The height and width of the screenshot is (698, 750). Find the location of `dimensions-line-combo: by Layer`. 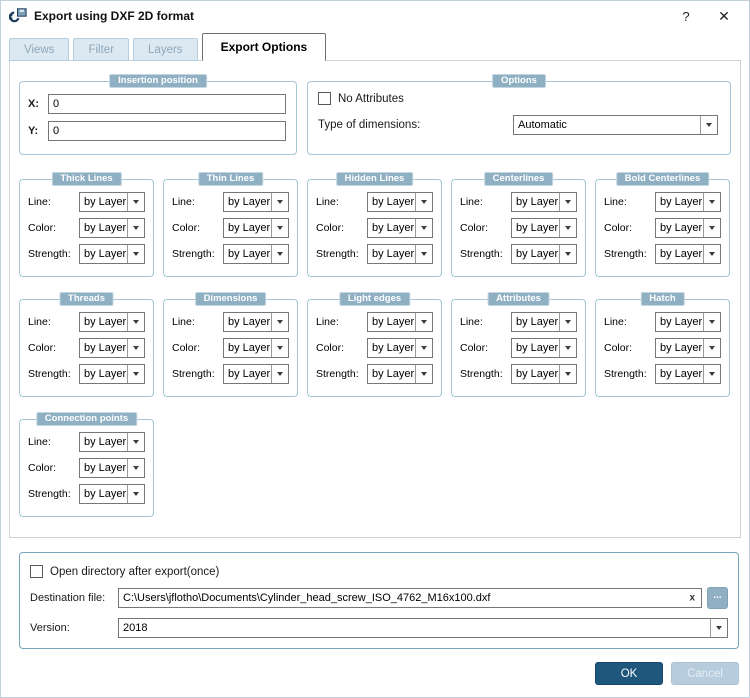

dimensions-line-combo: by Layer is located at coordinates (256, 322).